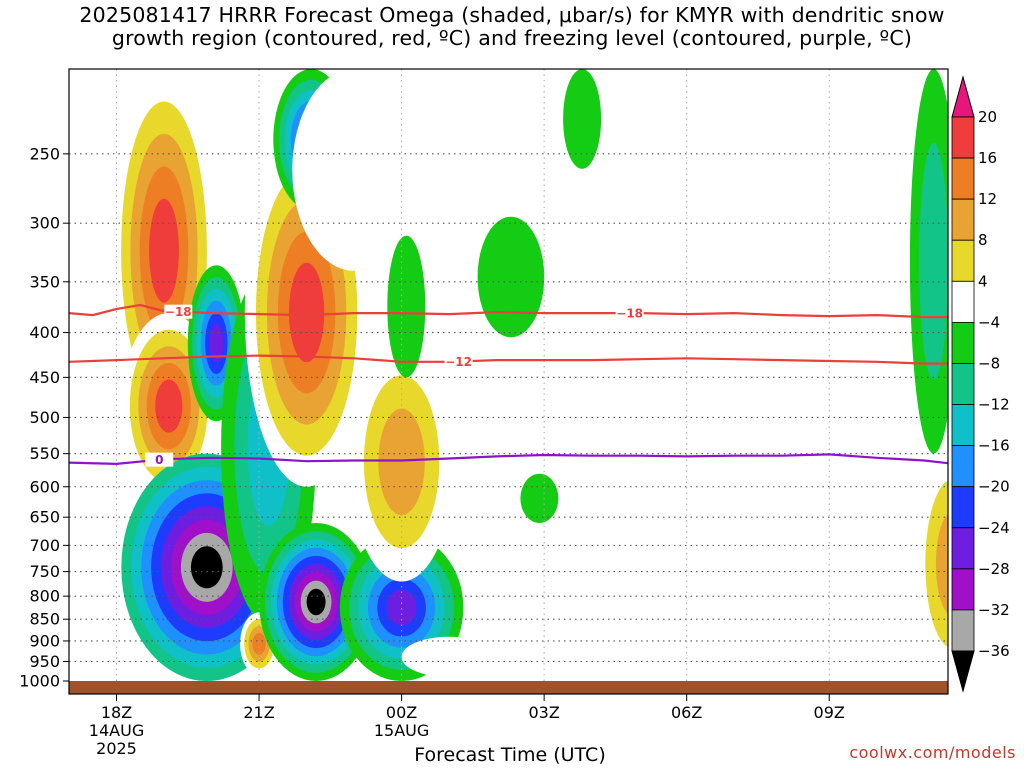 The height and width of the screenshot is (768, 1024). I want to click on x-tick-label-09Z: 09Z, so click(829, 712).